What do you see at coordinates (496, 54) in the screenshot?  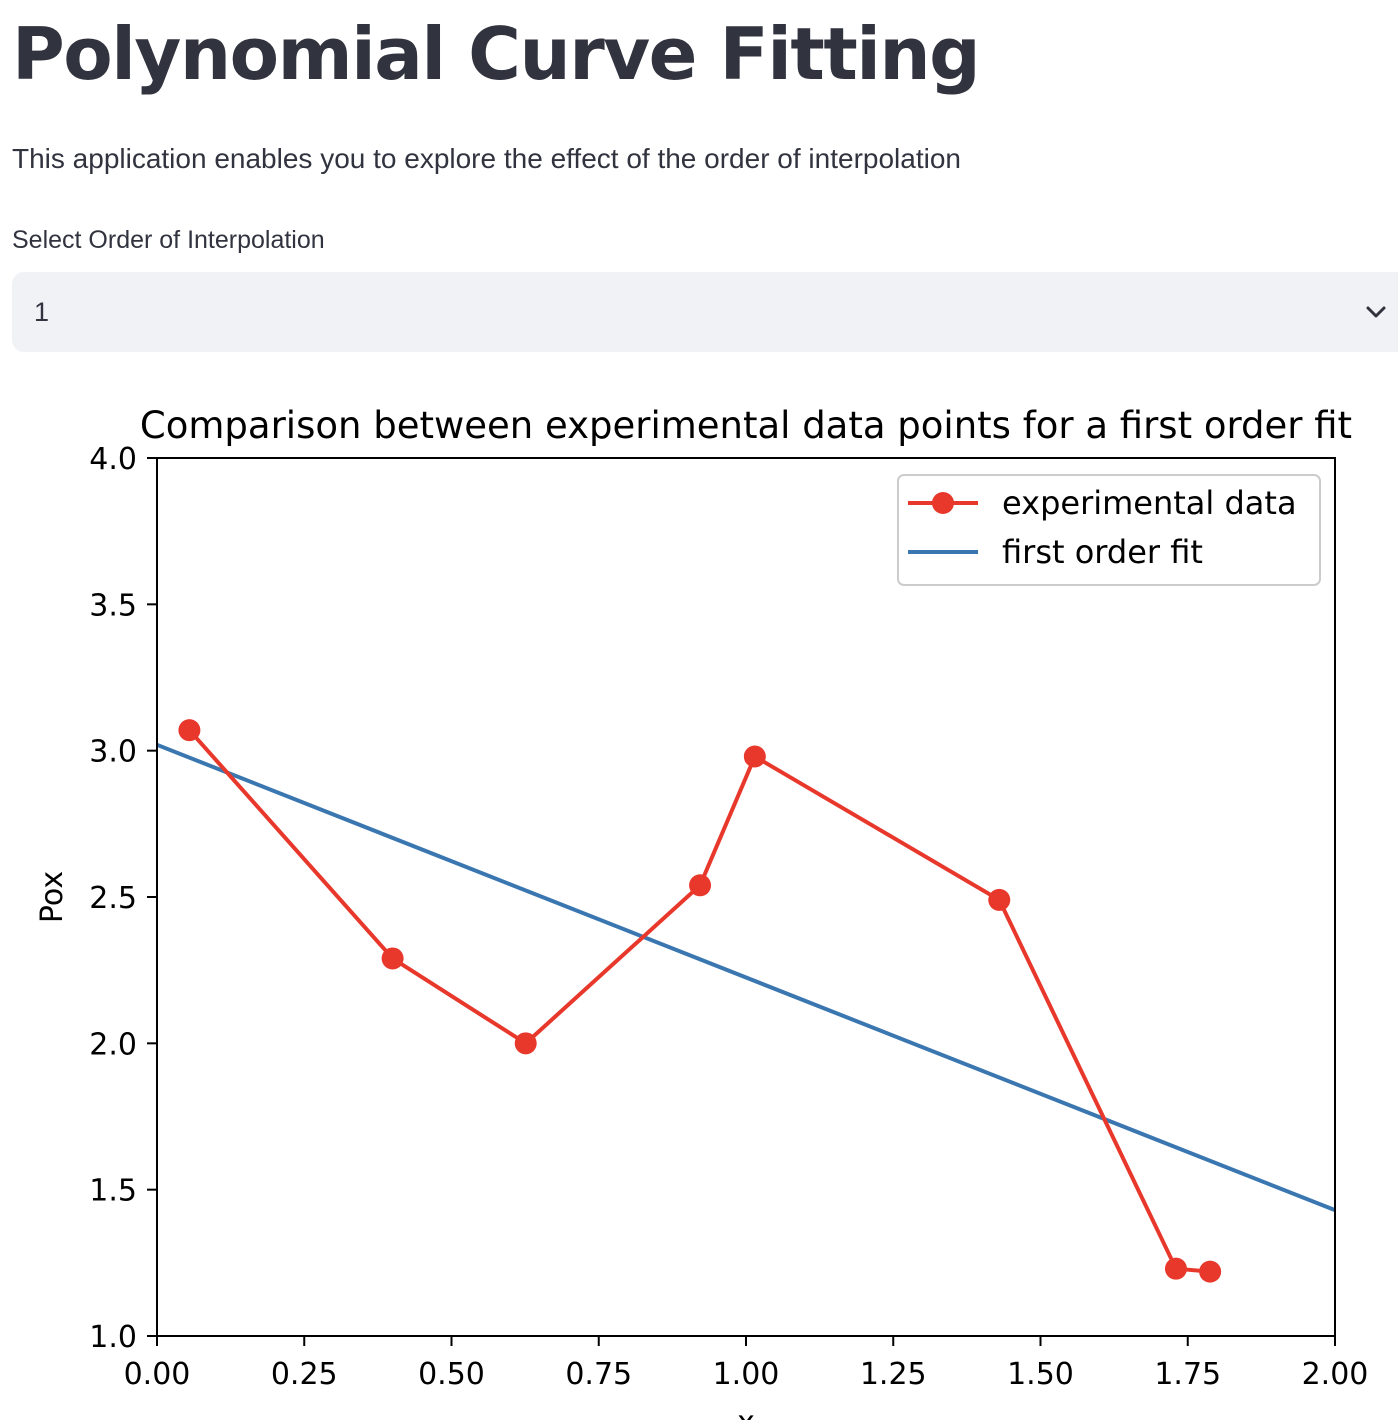 I see `page-title: Polynomial Curve Fitting` at bounding box center [496, 54].